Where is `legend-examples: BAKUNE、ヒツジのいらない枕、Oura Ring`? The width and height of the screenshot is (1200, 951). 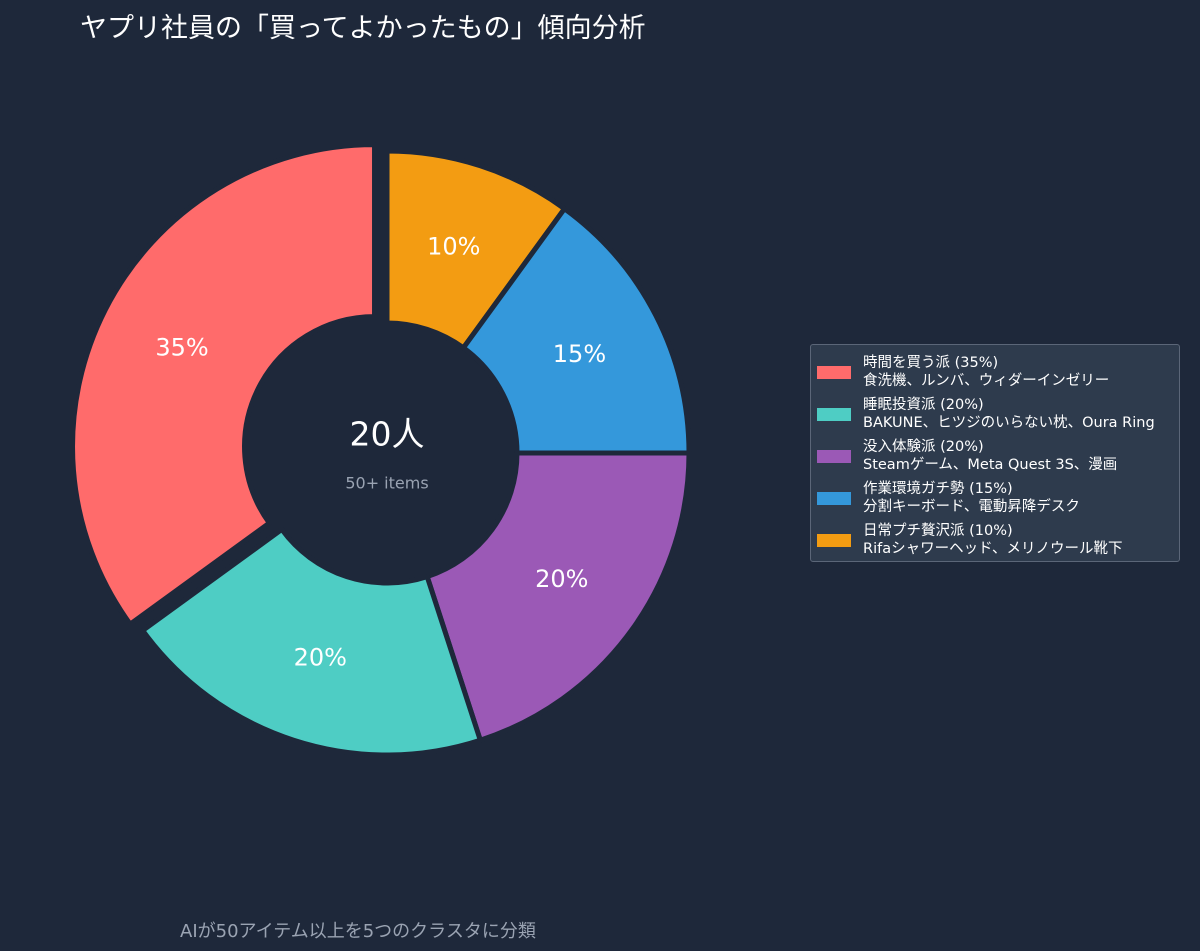
legend-examples: BAKUNE、ヒツジのいらない枕、Oura Ring is located at coordinates (1009, 423).